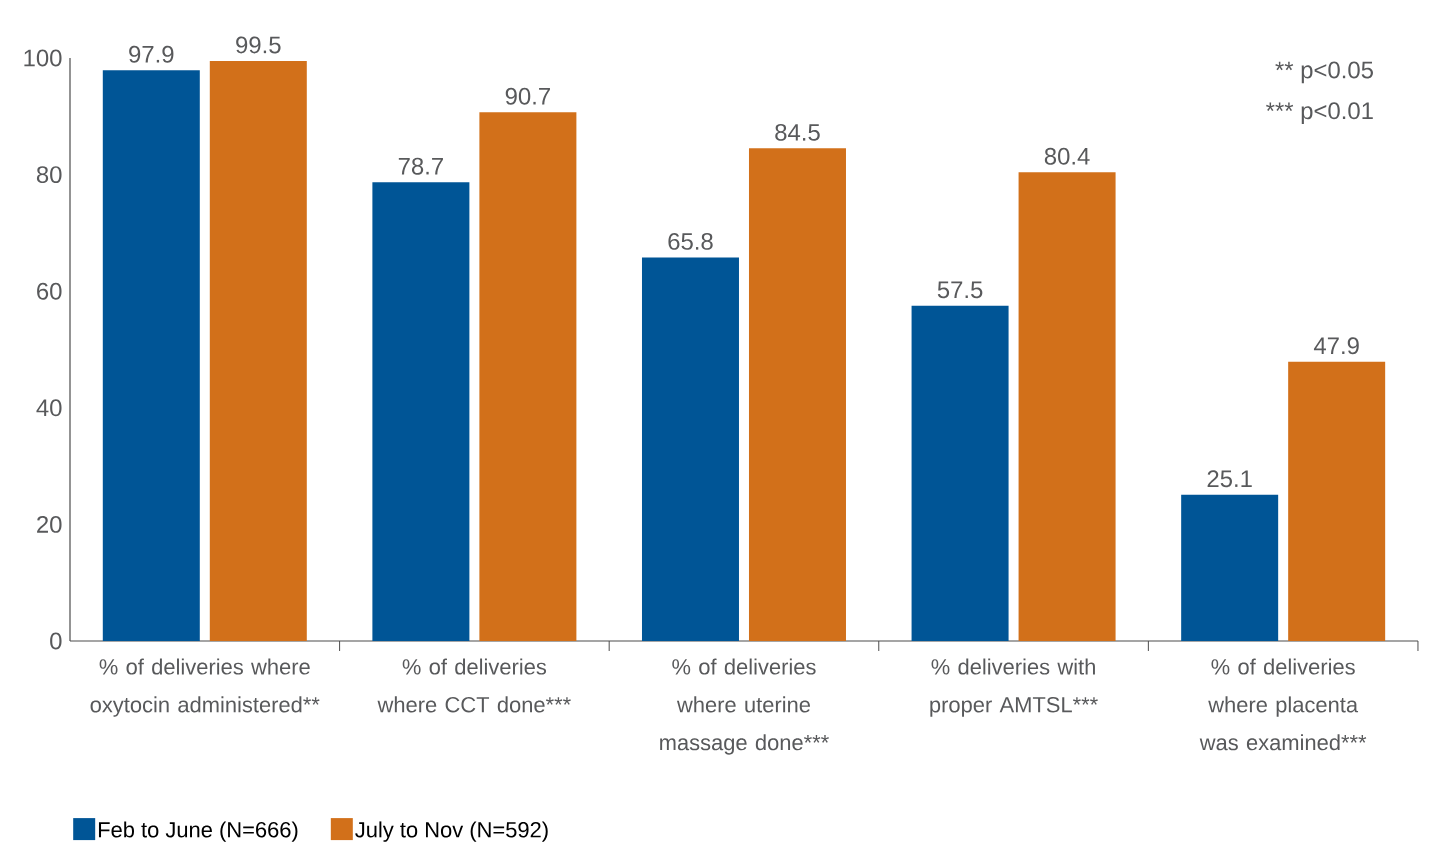 The height and width of the screenshot is (850, 1442). I want to click on annotation: *** p<0.01, so click(1319, 113).